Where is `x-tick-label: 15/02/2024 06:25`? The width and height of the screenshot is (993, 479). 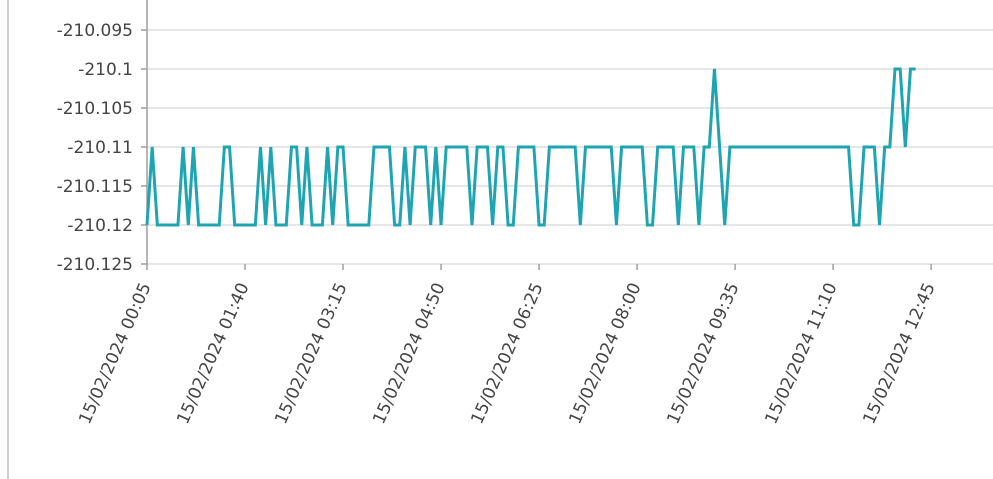 x-tick-label: 15/02/2024 06:25 is located at coordinates (507, 353).